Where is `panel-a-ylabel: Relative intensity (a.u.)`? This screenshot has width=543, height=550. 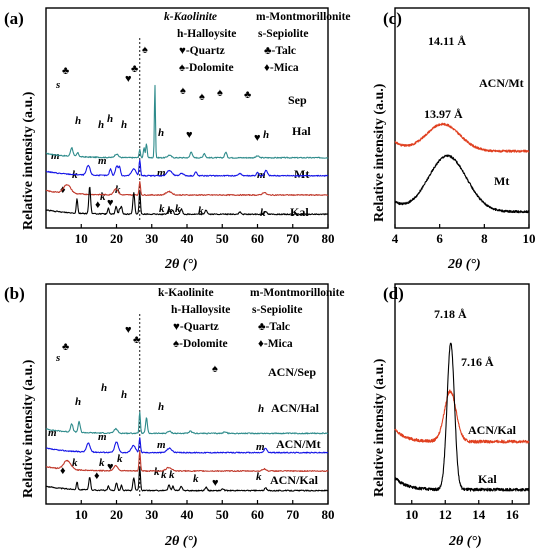
panel-a-ylabel: Relative intensity (a.u.) is located at coordinates (28, 160).